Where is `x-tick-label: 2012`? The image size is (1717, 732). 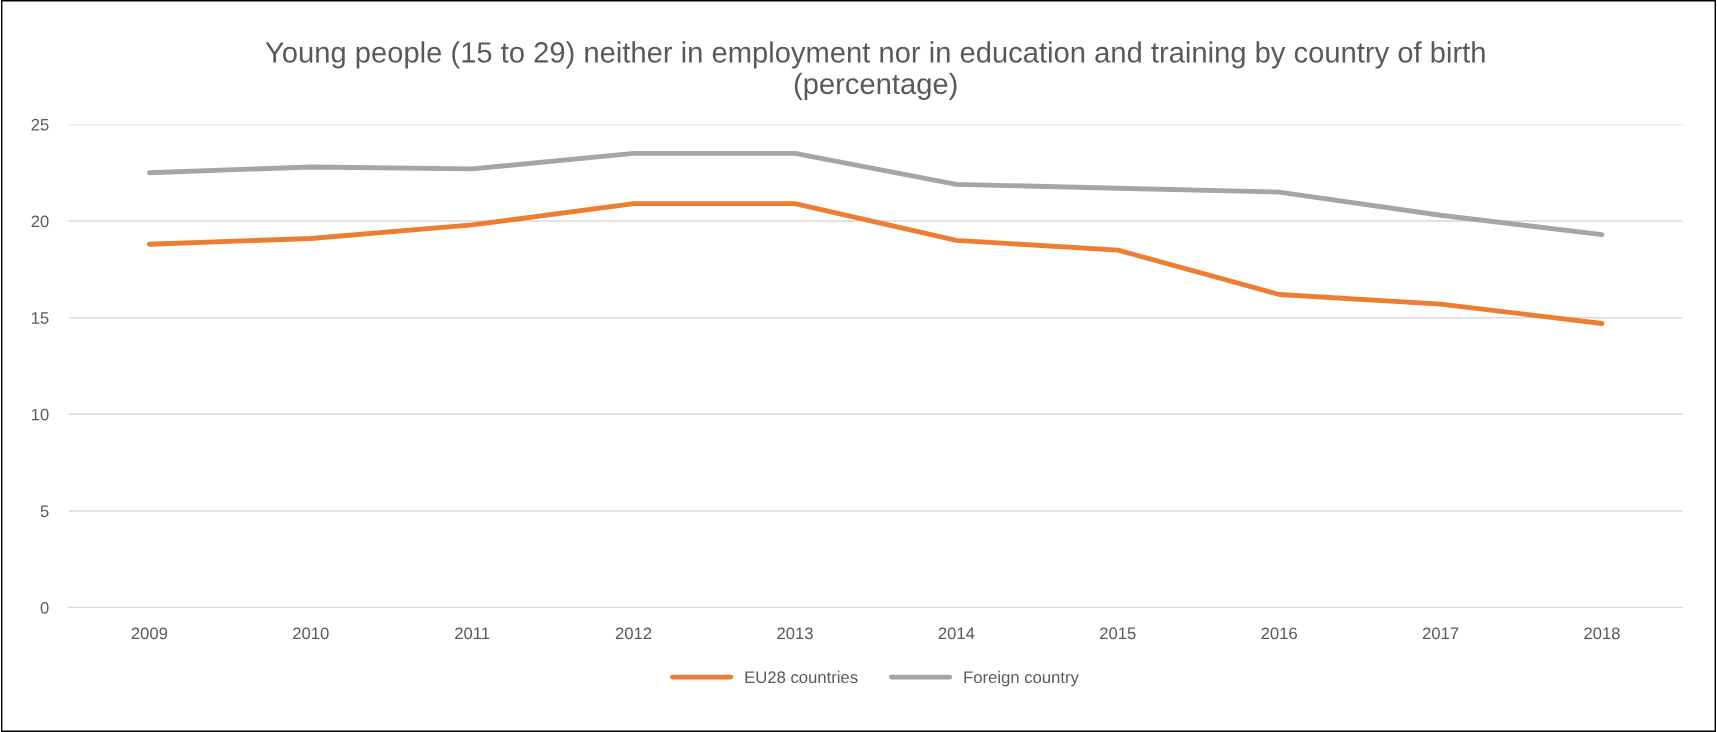
x-tick-label: 2012 is located at coordinates (633, 633).